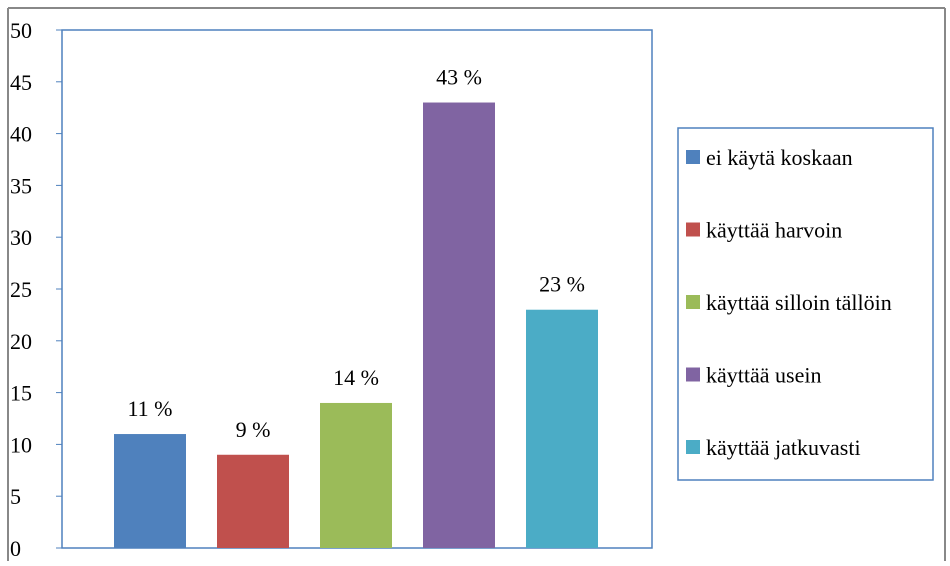 The width and height of the screenshot is (950, 566). I want to click on legend-label: käyttää usein, so click(763, 375).